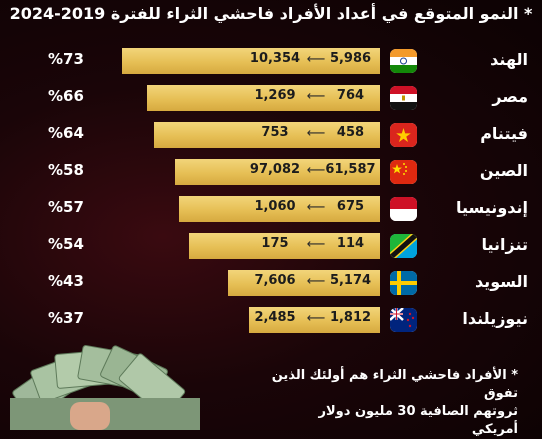 The width and height of the screenshot is (542, 439). What do you see at coordinates (66, 133) in the screenshot?
I see `growth-percent-label: %64` at bounding box center [66, 133].